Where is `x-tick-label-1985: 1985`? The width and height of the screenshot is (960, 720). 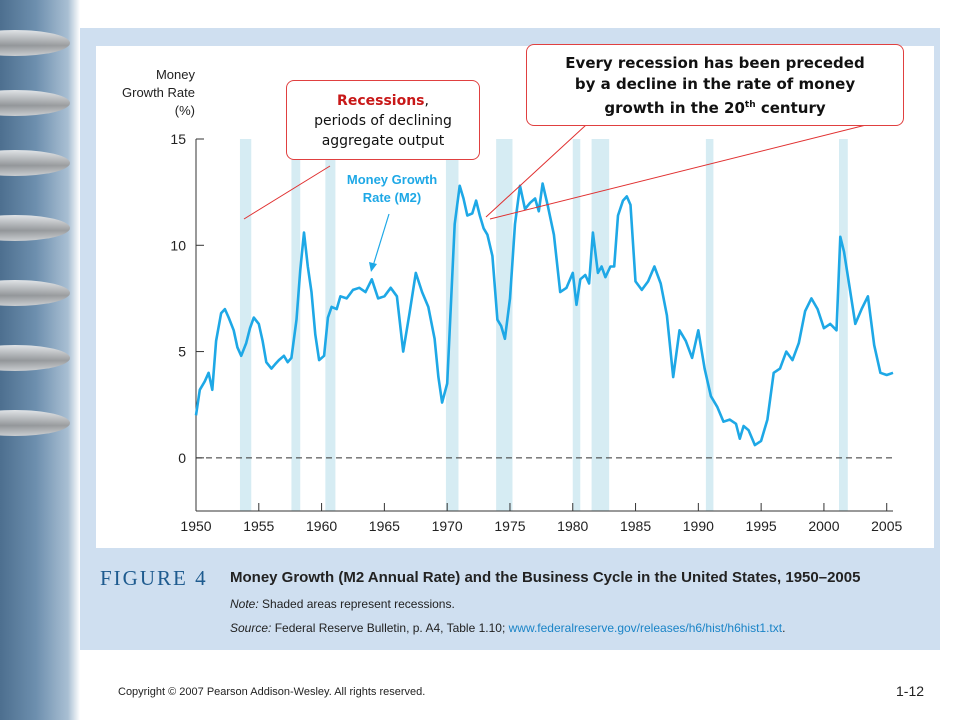
x-tick-label-1985: 1985 is located at coordinates (635, 526).